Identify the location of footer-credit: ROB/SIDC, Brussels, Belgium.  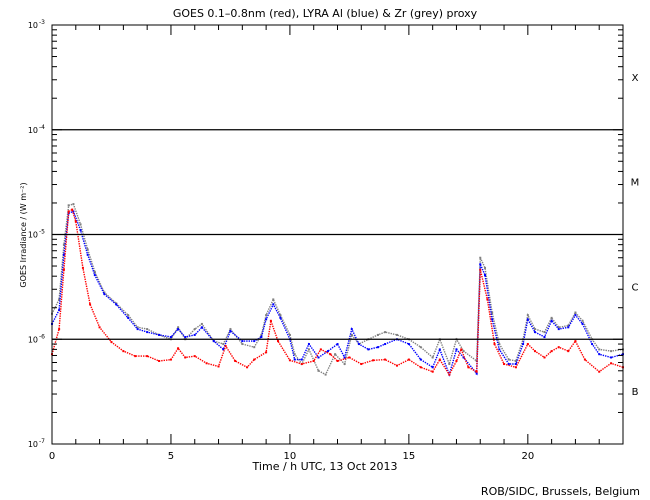
(560, 491).